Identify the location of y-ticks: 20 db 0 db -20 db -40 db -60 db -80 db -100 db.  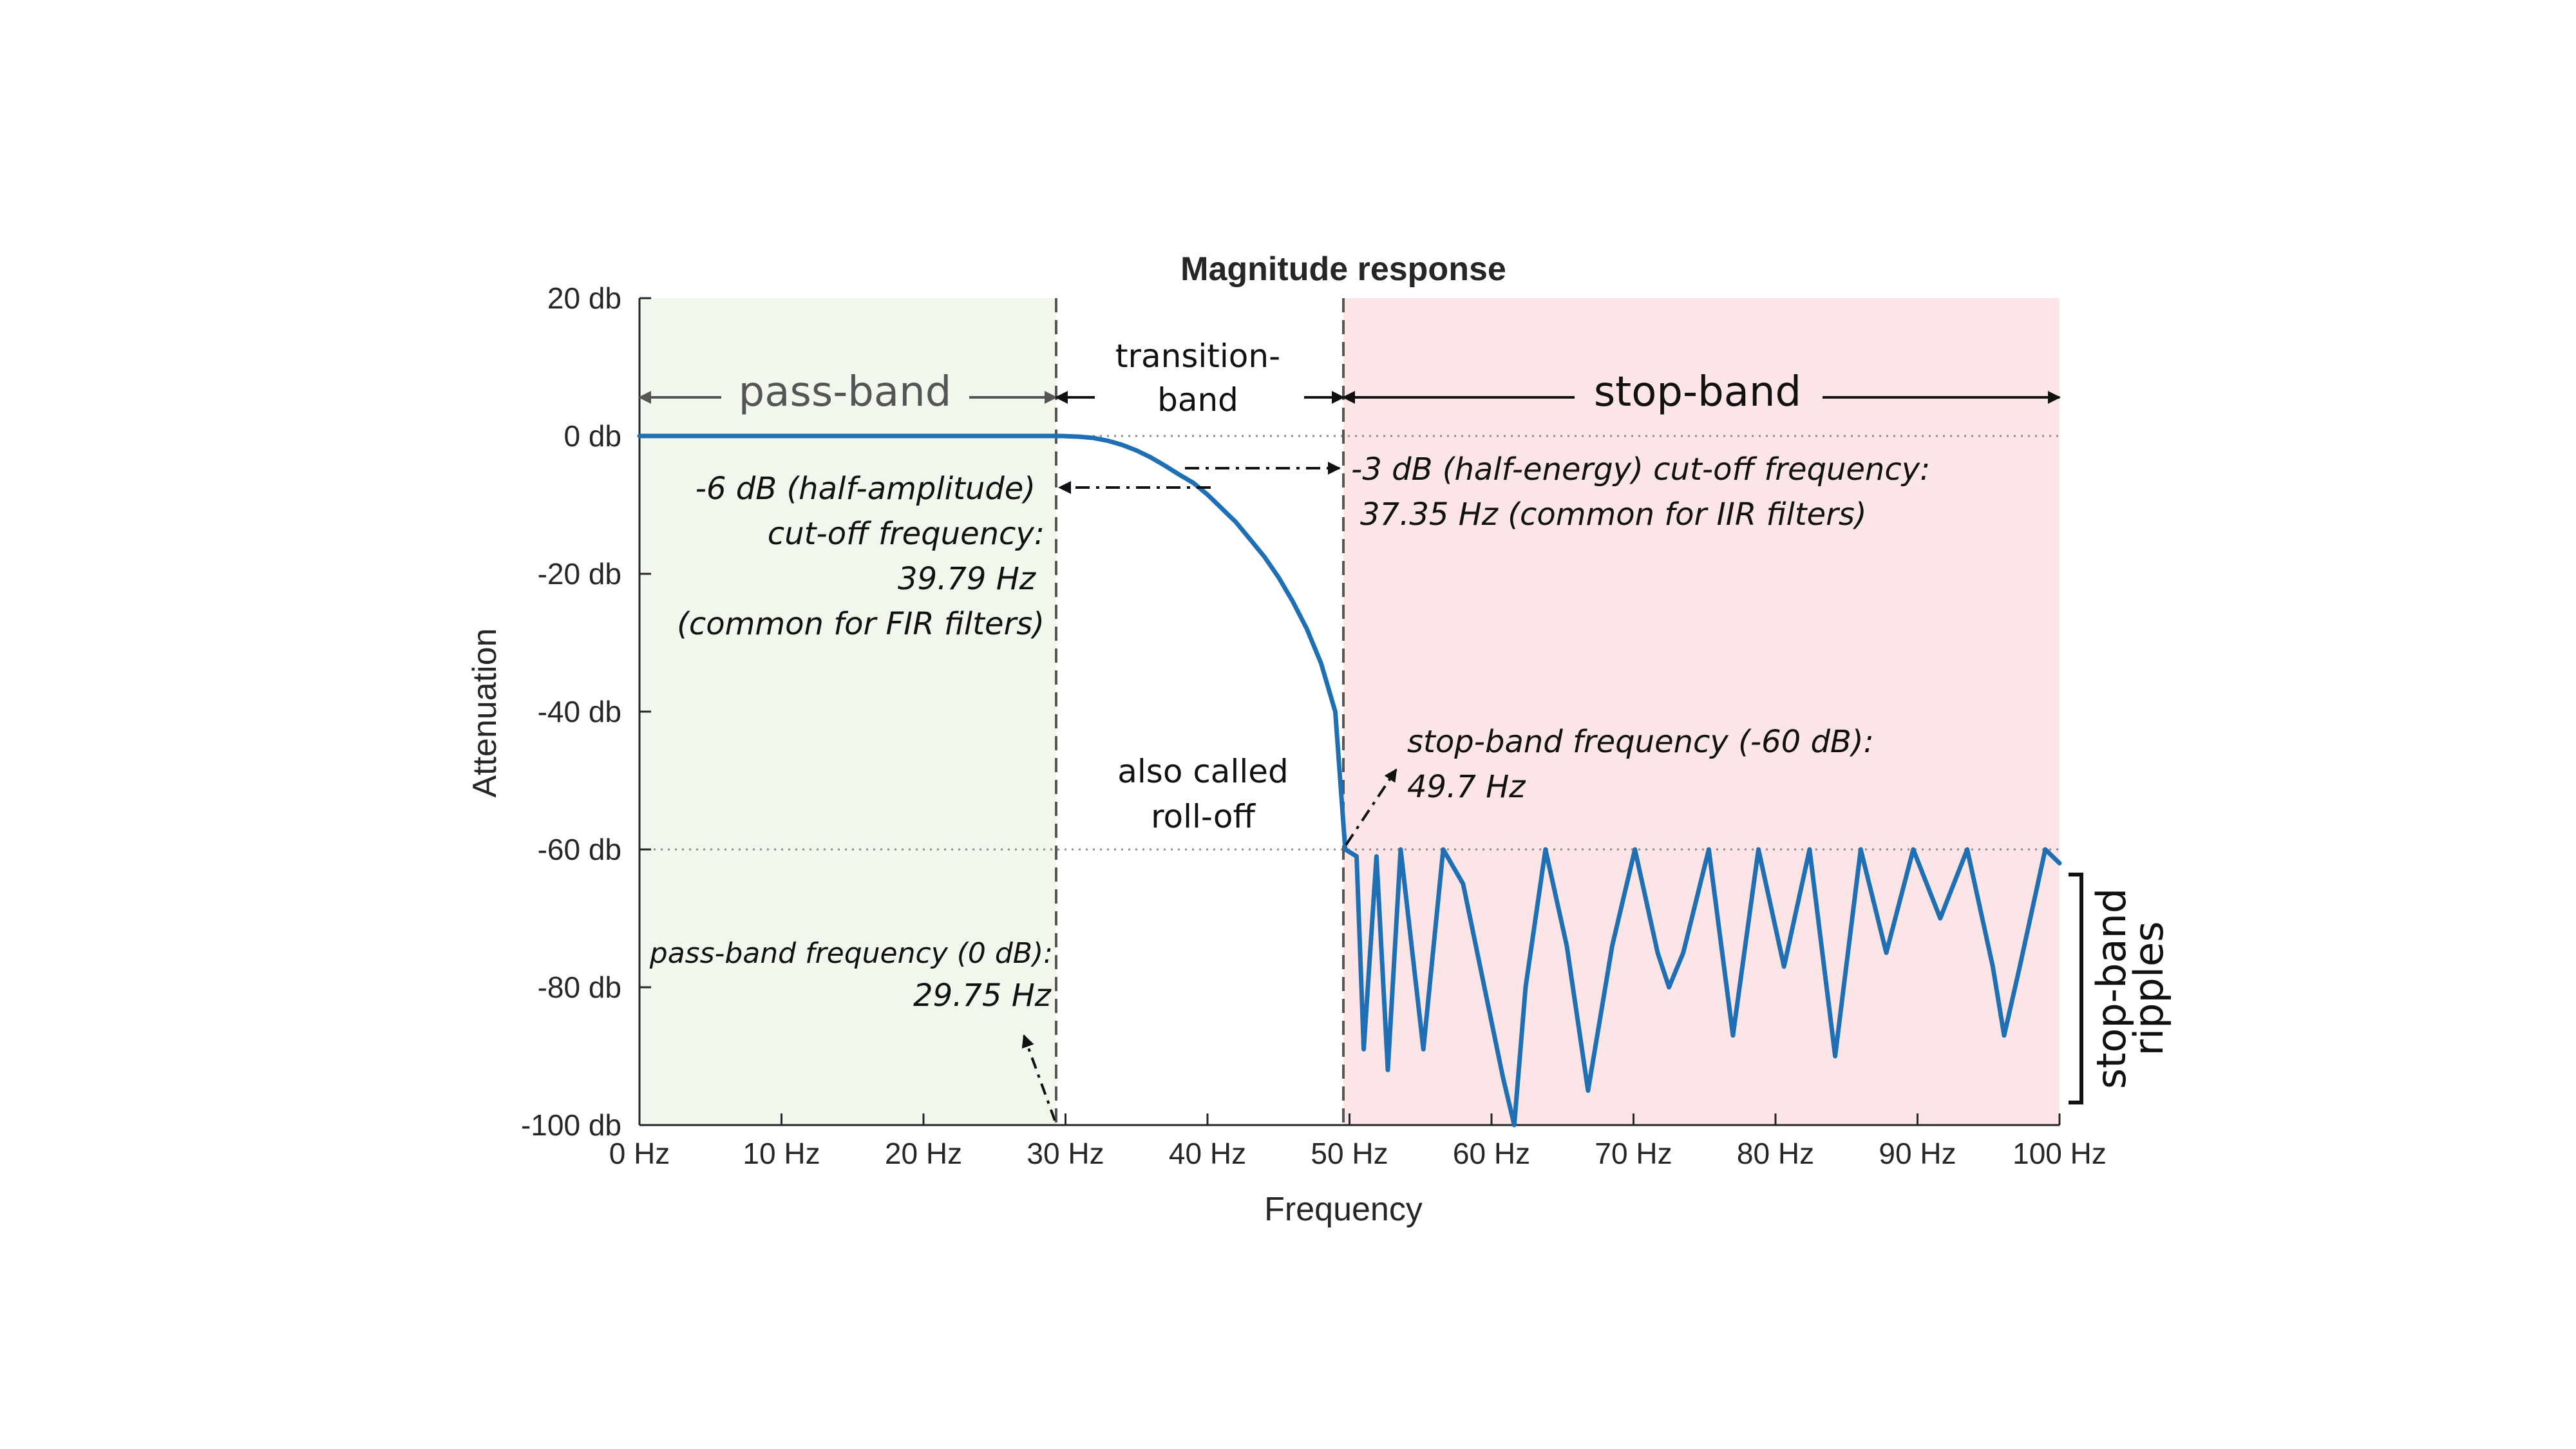
(586, 712).